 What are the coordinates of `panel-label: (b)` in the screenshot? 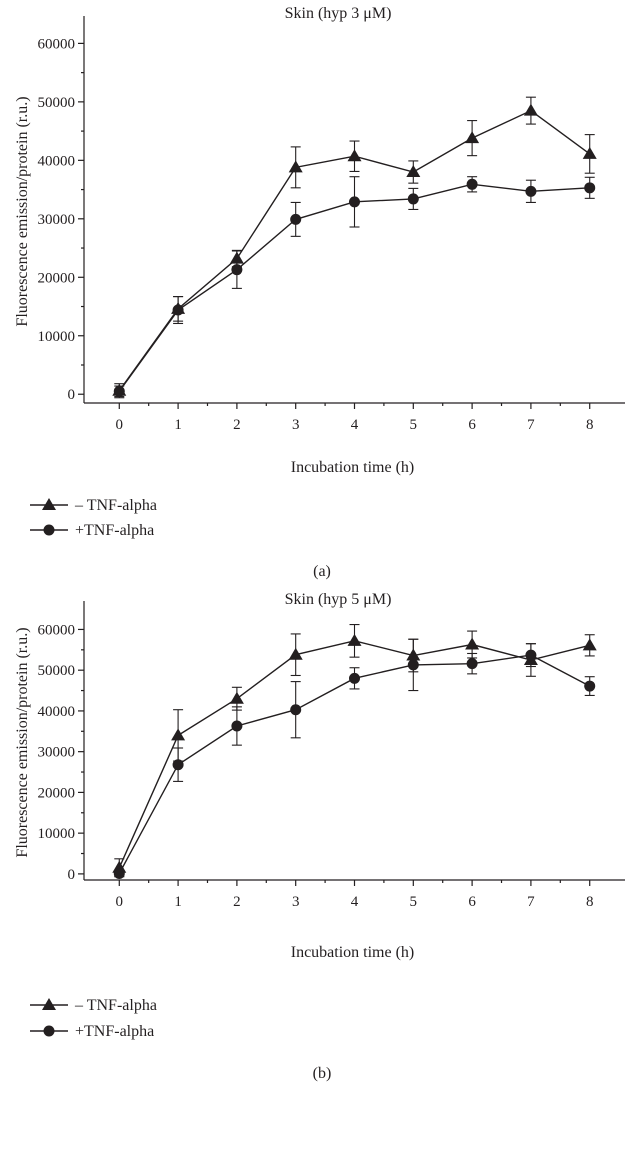 It's located at (322, 1073).